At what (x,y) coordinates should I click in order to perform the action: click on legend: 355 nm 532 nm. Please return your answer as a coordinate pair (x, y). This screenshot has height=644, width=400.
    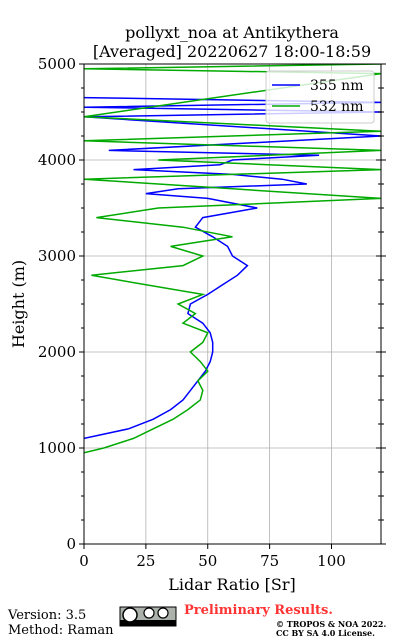
    Looking at the image, I should click on (320, 97).